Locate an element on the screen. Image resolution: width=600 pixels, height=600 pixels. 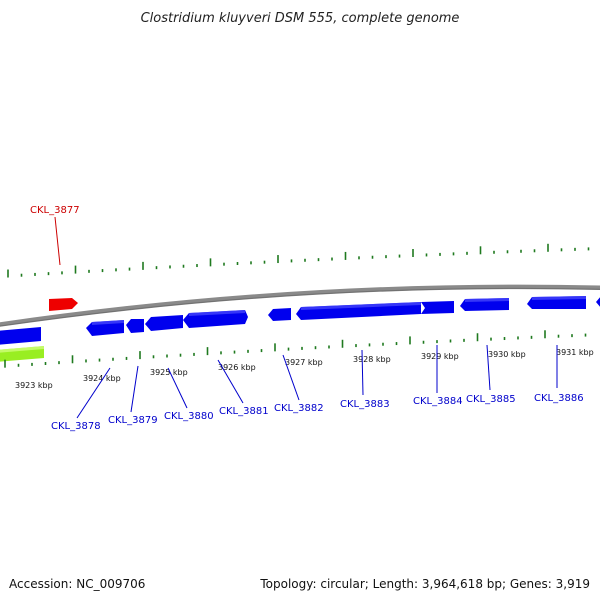
tick-label: 3928 kbp is located at coordinates (372, 359).